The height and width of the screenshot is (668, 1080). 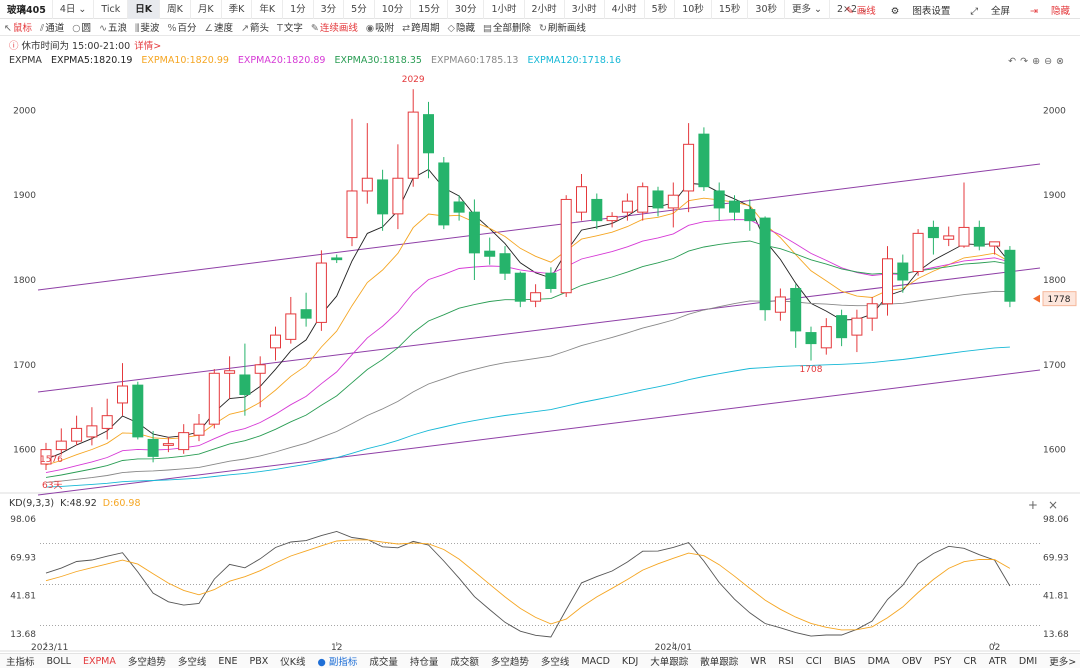 I want to click on redo-icon: ↷, so click(x=1024, y=61).